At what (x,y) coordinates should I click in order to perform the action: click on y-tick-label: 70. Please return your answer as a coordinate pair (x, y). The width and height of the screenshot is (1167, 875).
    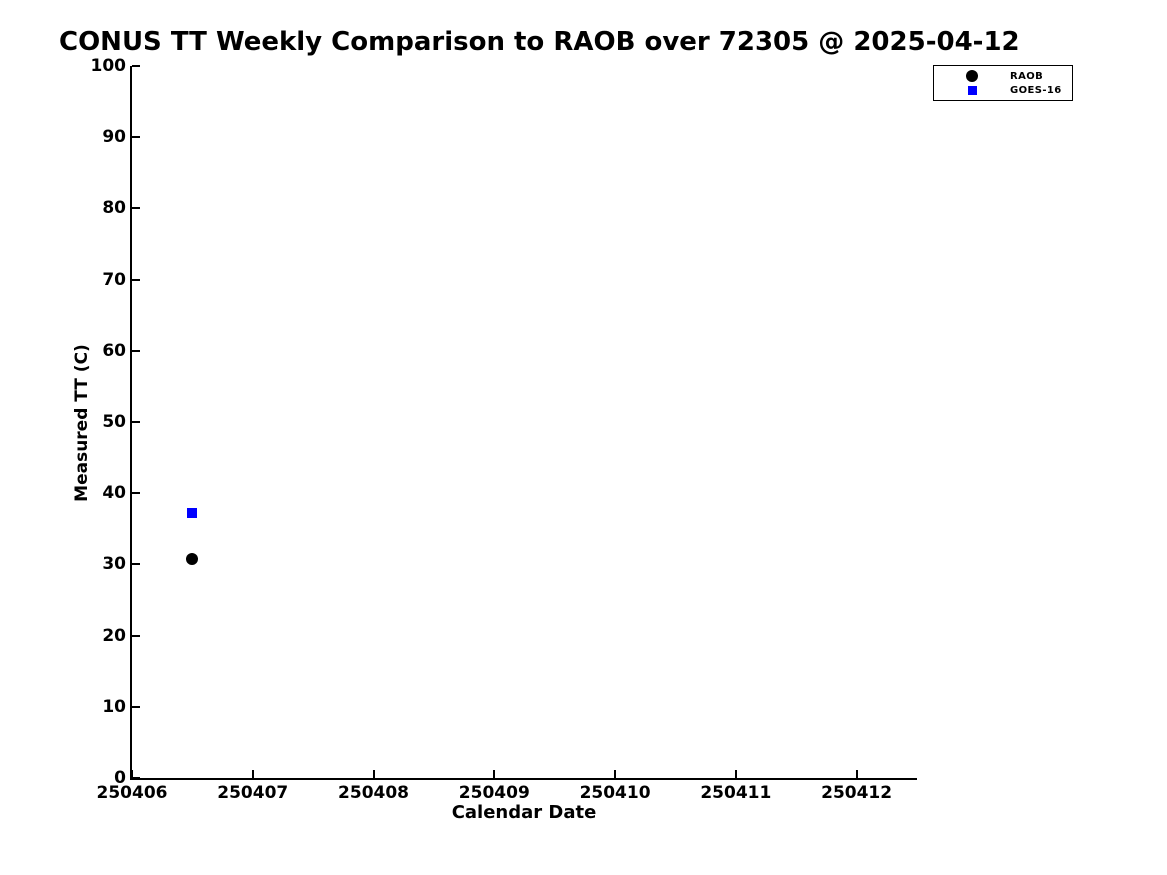
    Looking at the image, I should click on (114, 279).